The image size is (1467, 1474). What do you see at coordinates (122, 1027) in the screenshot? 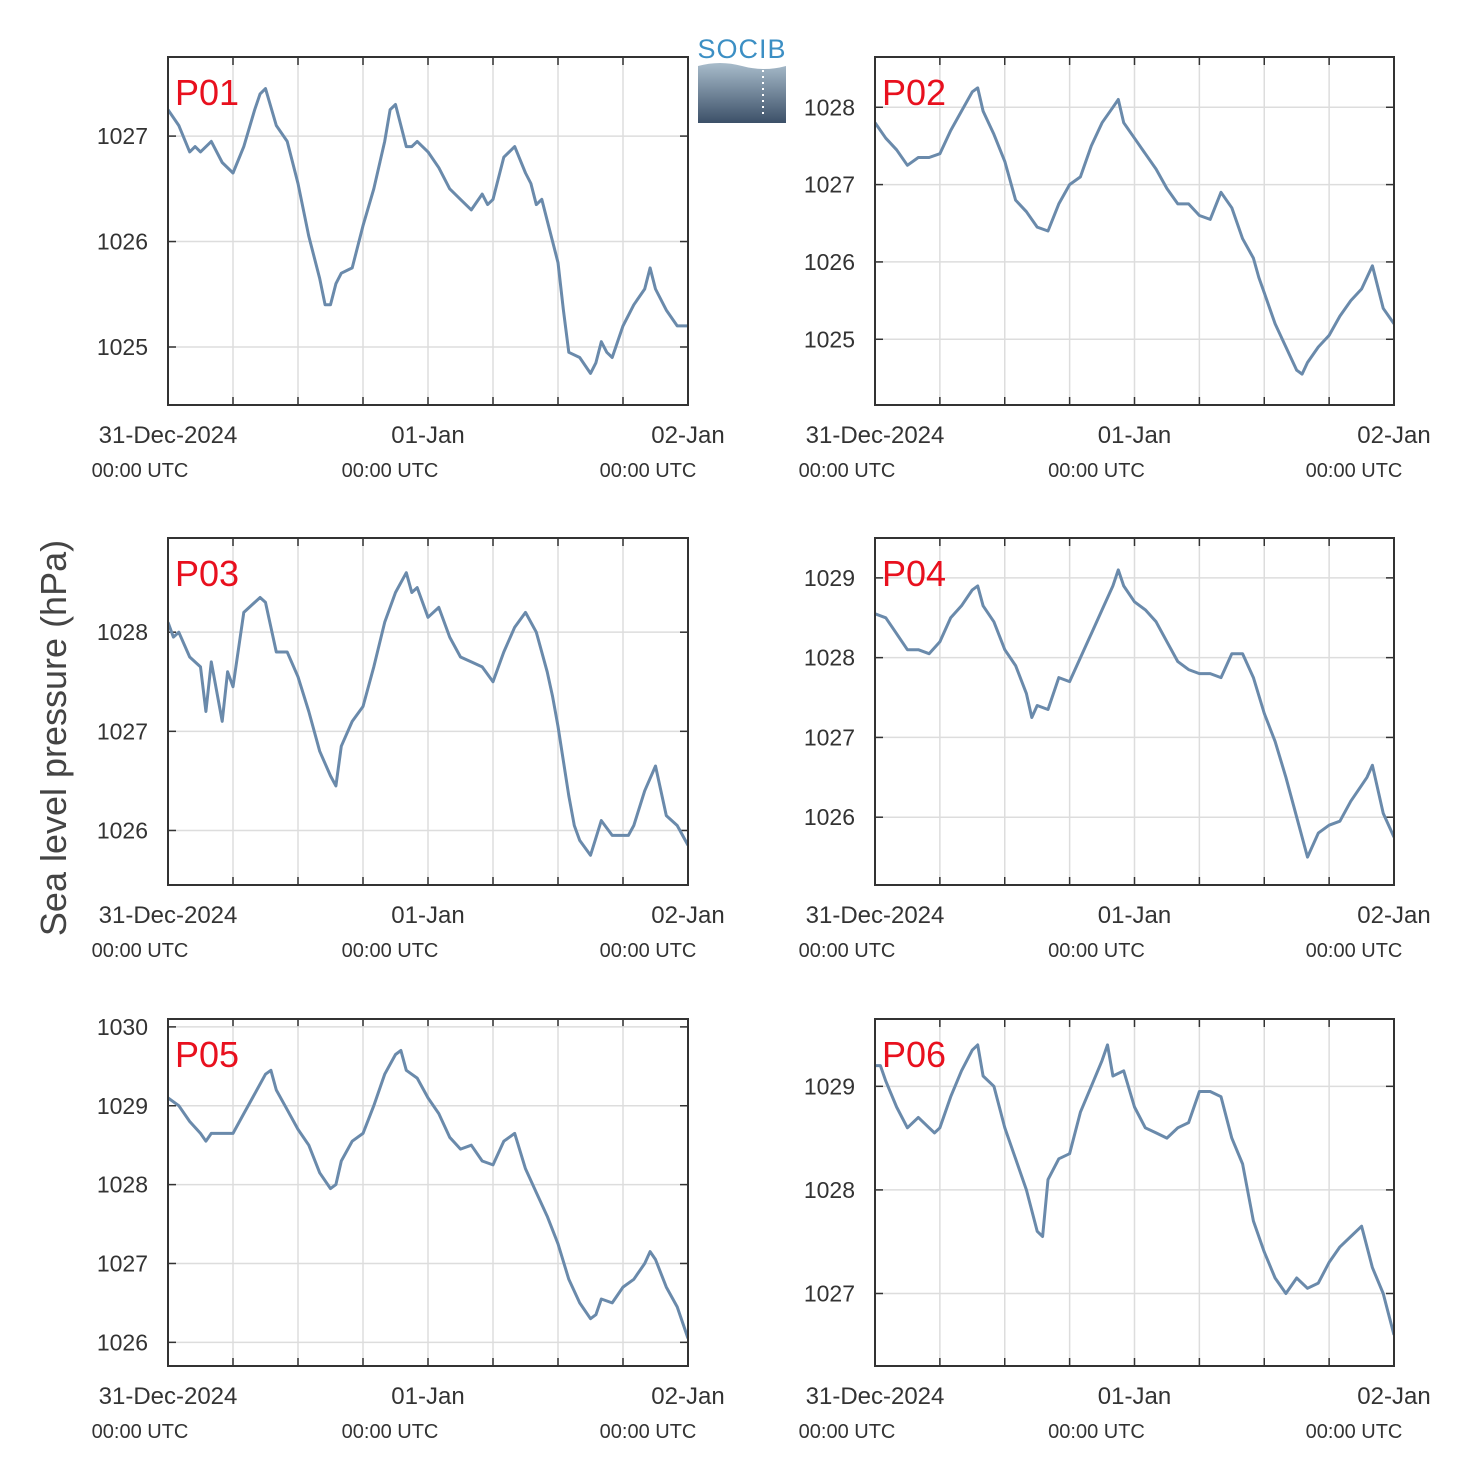
I see `y-tick-label: 1030` at bounding box center [122, 1027].